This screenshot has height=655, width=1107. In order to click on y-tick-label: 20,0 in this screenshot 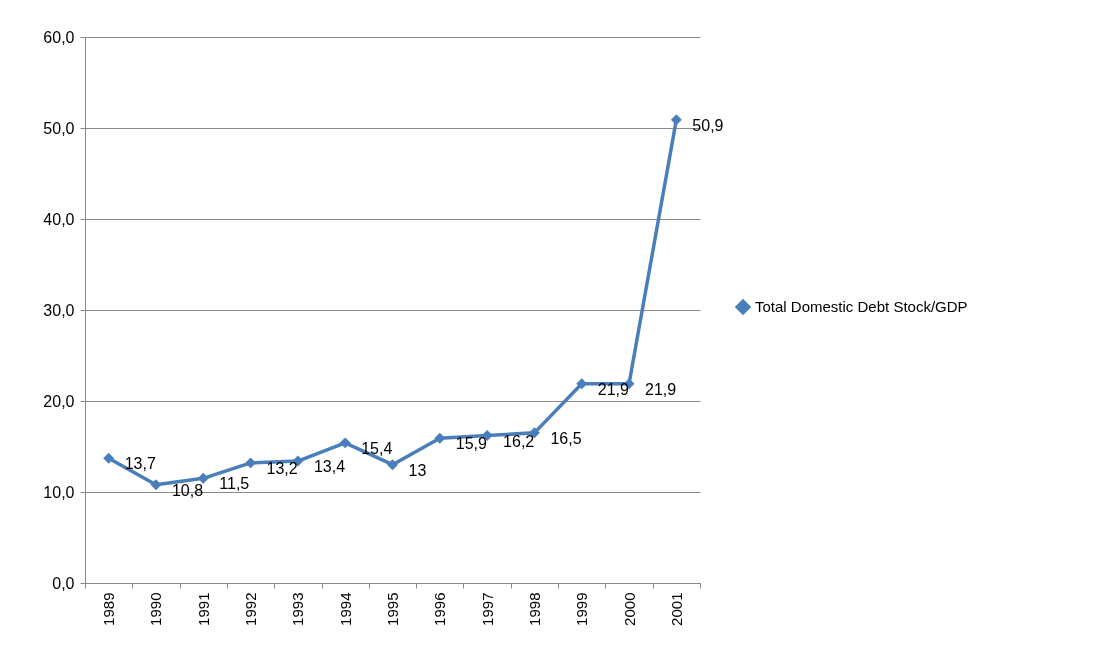, I will do `click(59, 401)`.